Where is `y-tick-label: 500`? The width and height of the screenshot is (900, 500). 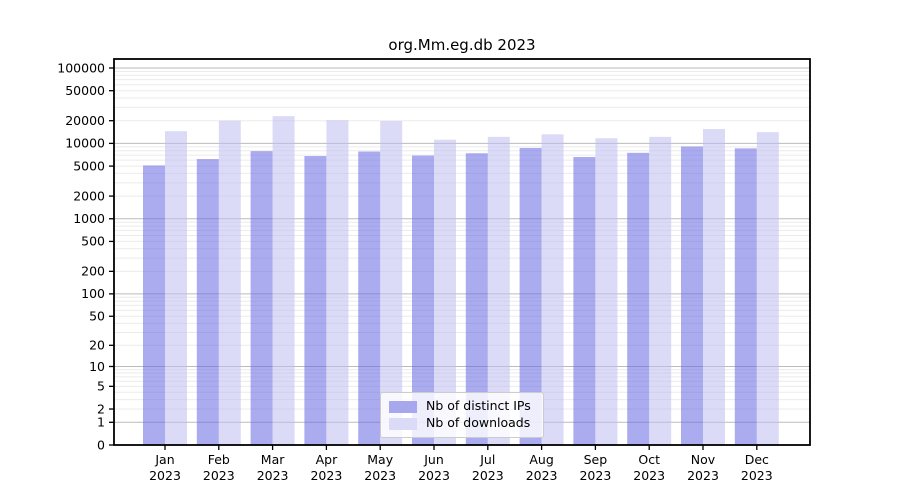 y-tick-label: 500 is located at coordinates (93, 241).